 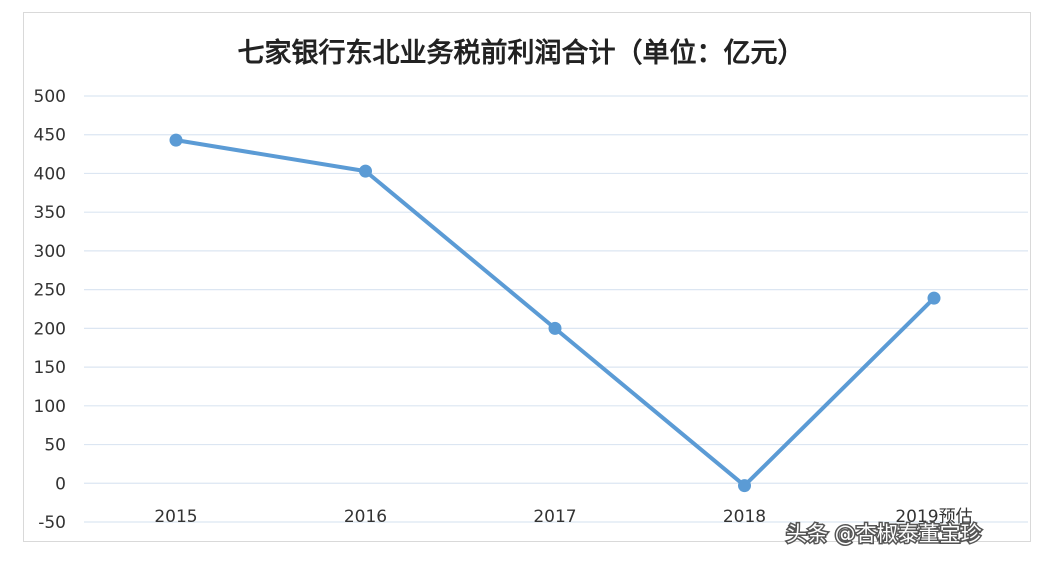 What do you see at coordinates (50, 97) in the screenshot?
I see `y-tick-label: 500` at bounding box center [50, 97].